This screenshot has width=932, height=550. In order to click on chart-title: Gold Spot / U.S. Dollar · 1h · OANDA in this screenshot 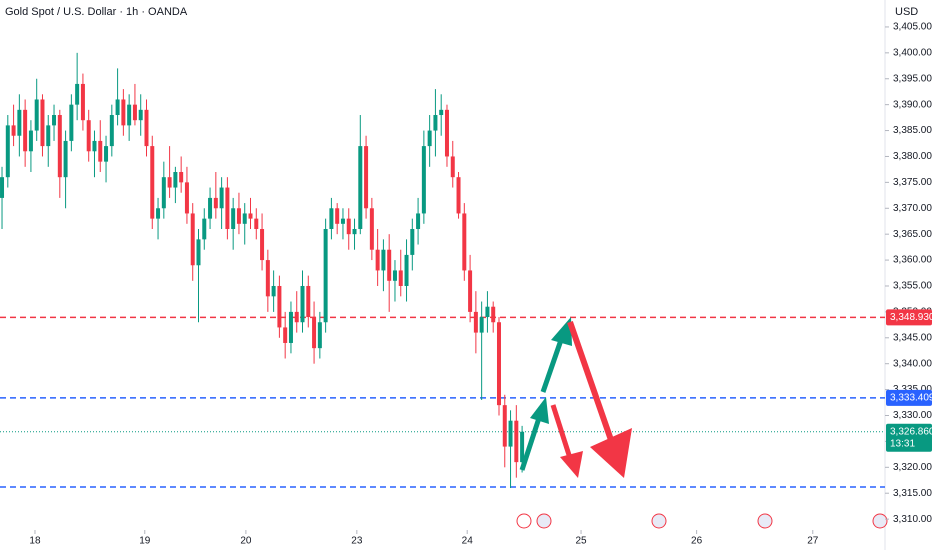, I will do `click(96, 12)`.